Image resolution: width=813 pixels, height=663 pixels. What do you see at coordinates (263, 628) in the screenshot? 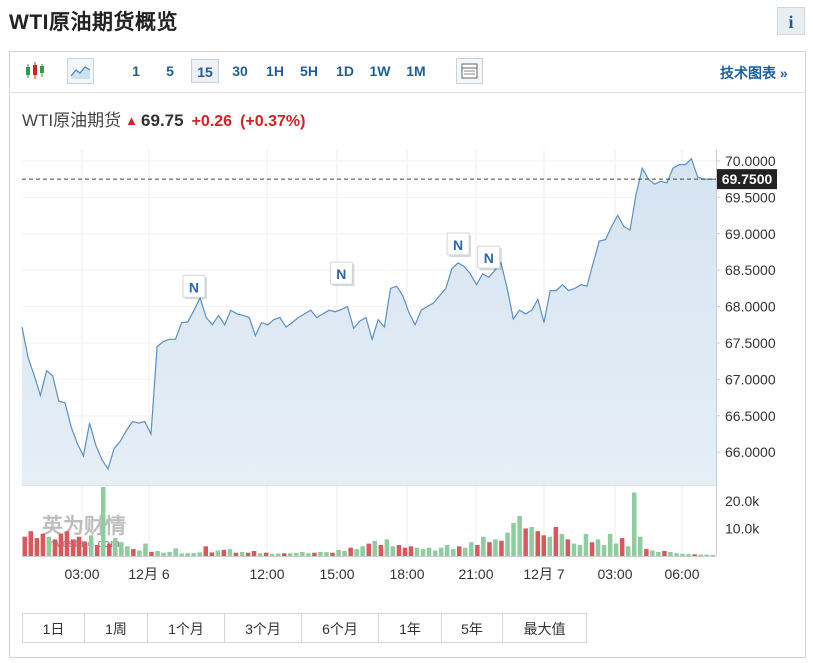
I see `range-tab-3m: 3个月` at bounding box center [263, 628].